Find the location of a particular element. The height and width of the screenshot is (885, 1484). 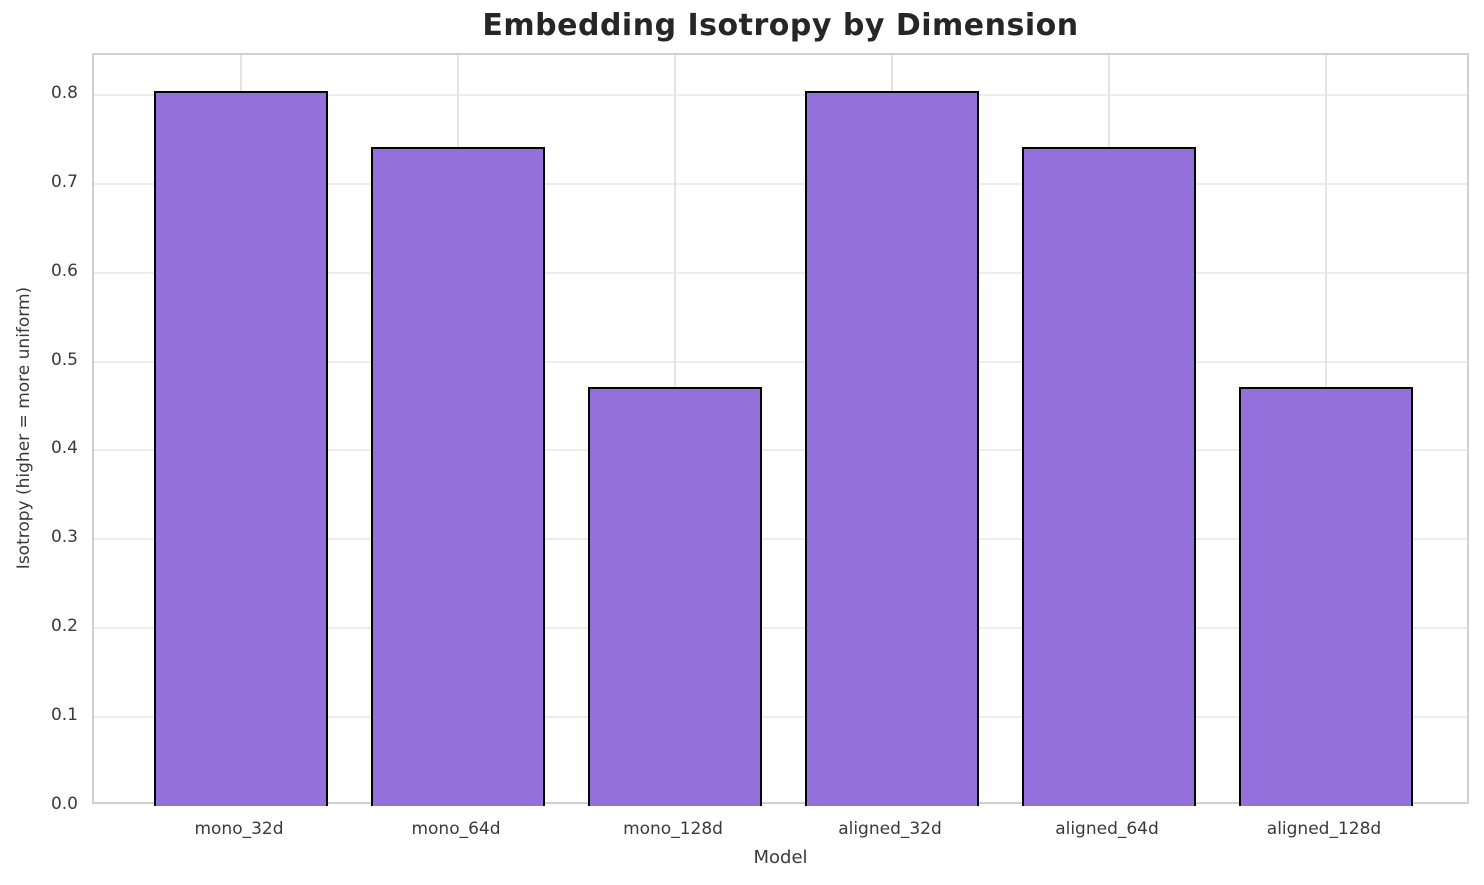

x-tick-label: mono_128d is located at coordinates (673, 829).